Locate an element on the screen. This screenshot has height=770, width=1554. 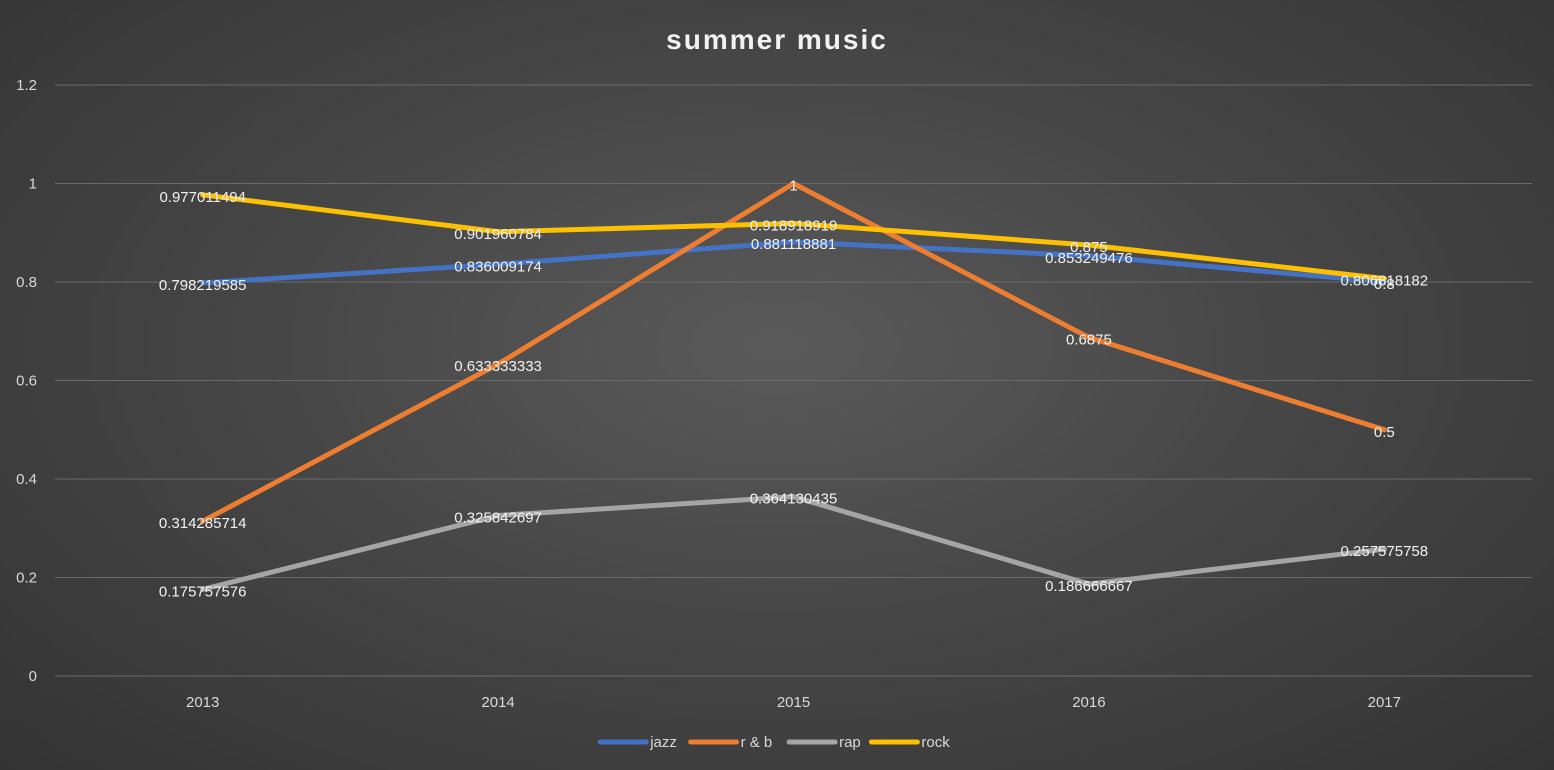
x-tick-label: 2013 is located at coordinates (202, 702).